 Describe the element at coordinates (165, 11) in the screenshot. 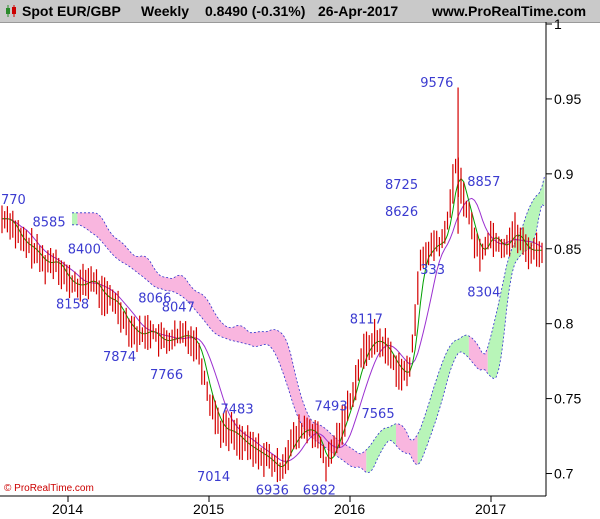

I see `interval-label: Weekly` at that location.